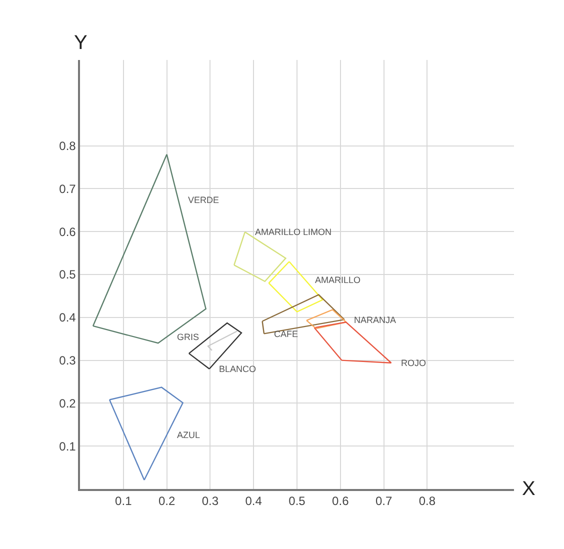  I want to click on annotation: AMARILLO, so click(338, 280).